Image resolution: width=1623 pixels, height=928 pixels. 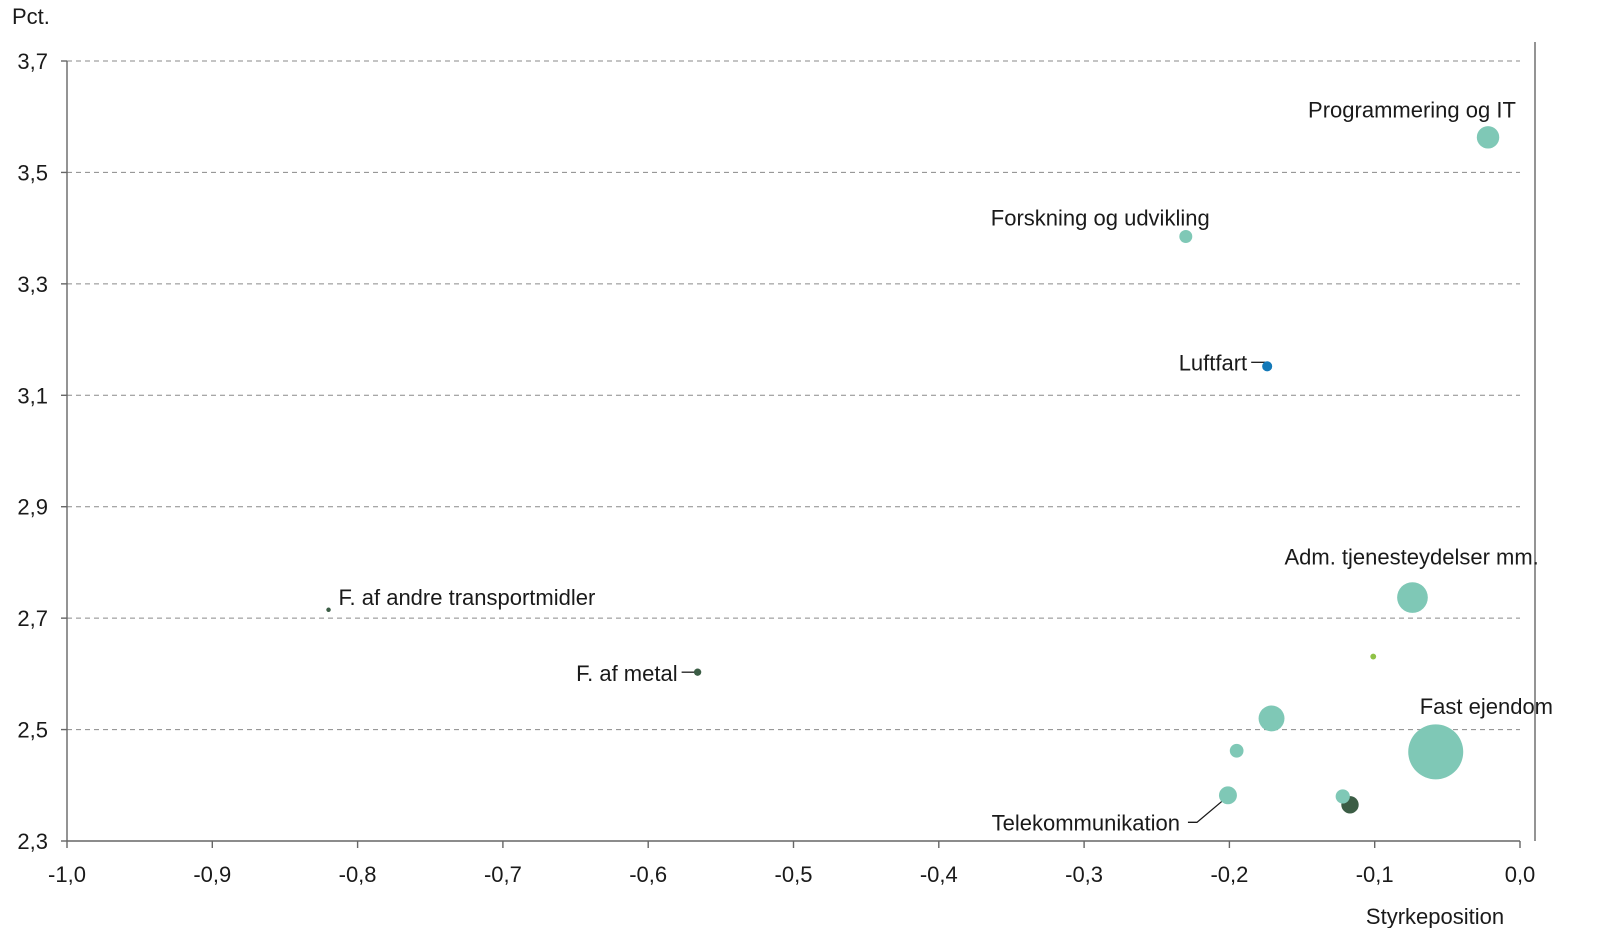 What do you see at coordinates (1375, 874) in the screenshot?
I see `x-tick-label: -0,1` at bounding box center [1375, 874].